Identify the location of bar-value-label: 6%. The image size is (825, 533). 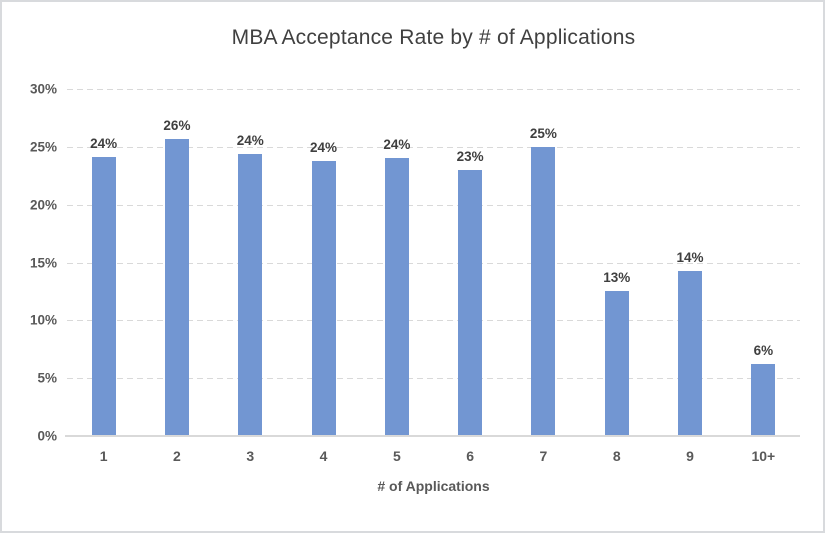
(763, 351).